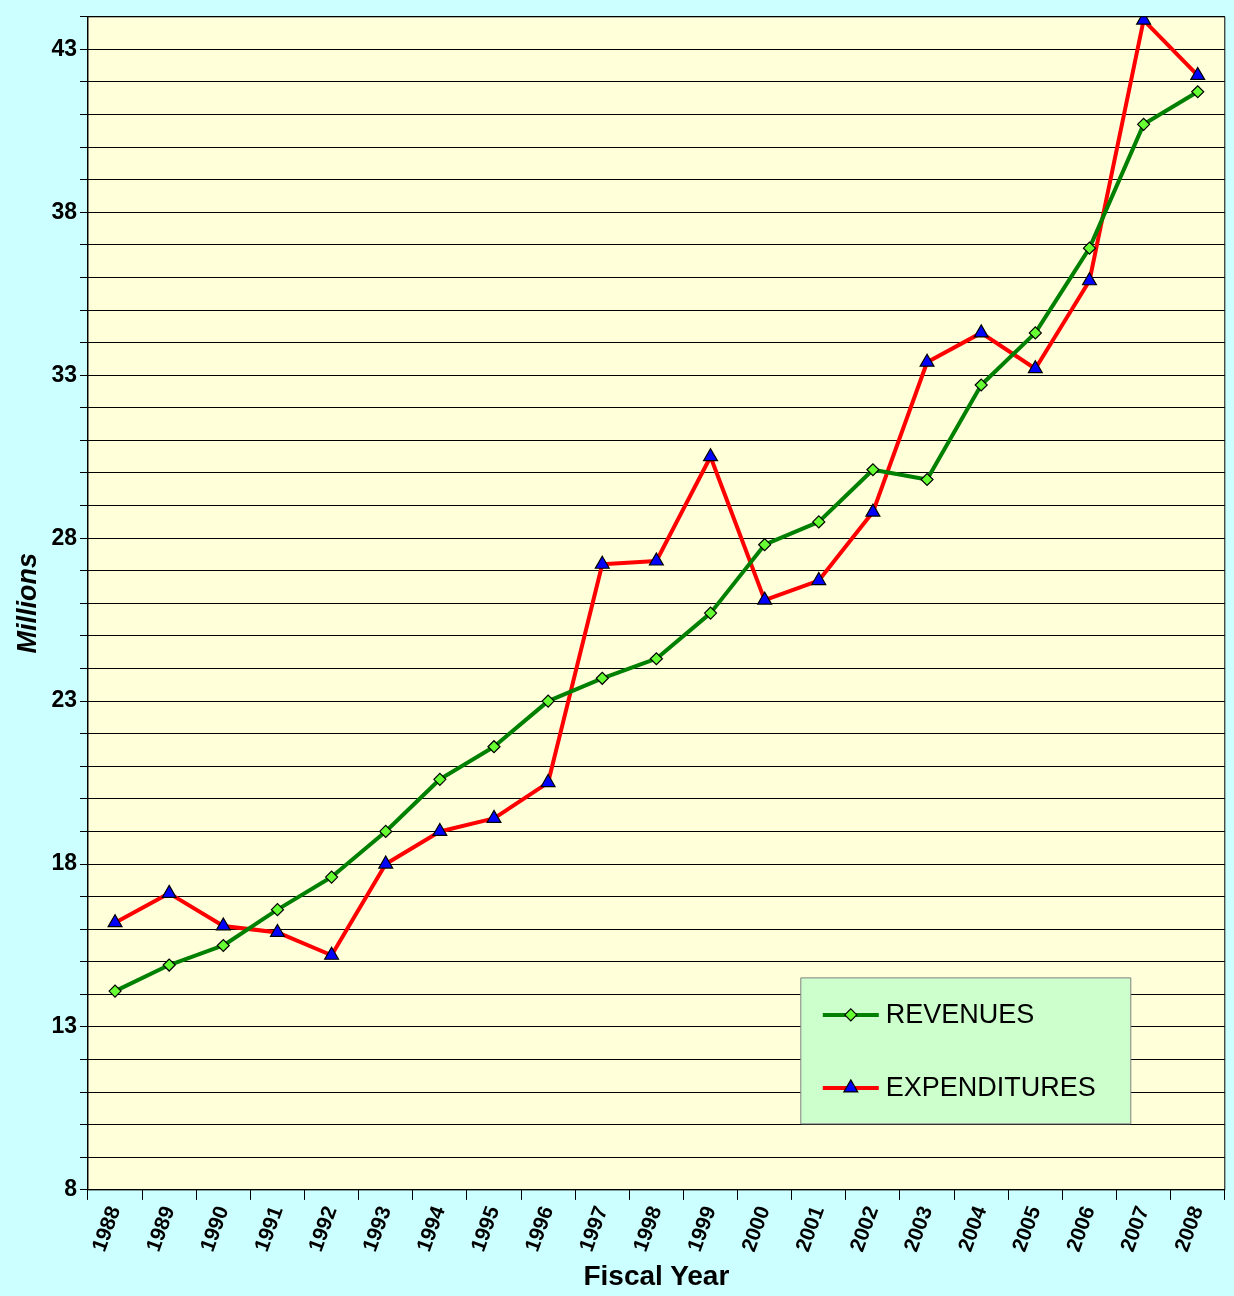 Image resolution: width=1234 pixels, height=1296 pixels. What do you see at coordinates (64, 210) in the screenshot?
I see `y-tick-label: 38` at bounding box center [64, 210].